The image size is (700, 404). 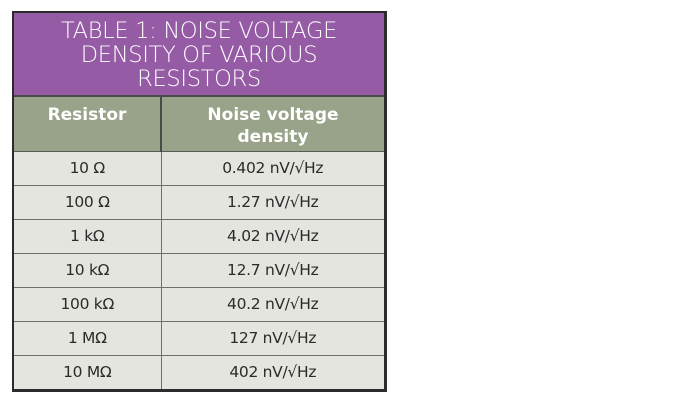 What do you see at coordinates (88, 270) in the screenshot?
I see `resistor-cell: 10 kΩ` at bounding box center [88, 270].